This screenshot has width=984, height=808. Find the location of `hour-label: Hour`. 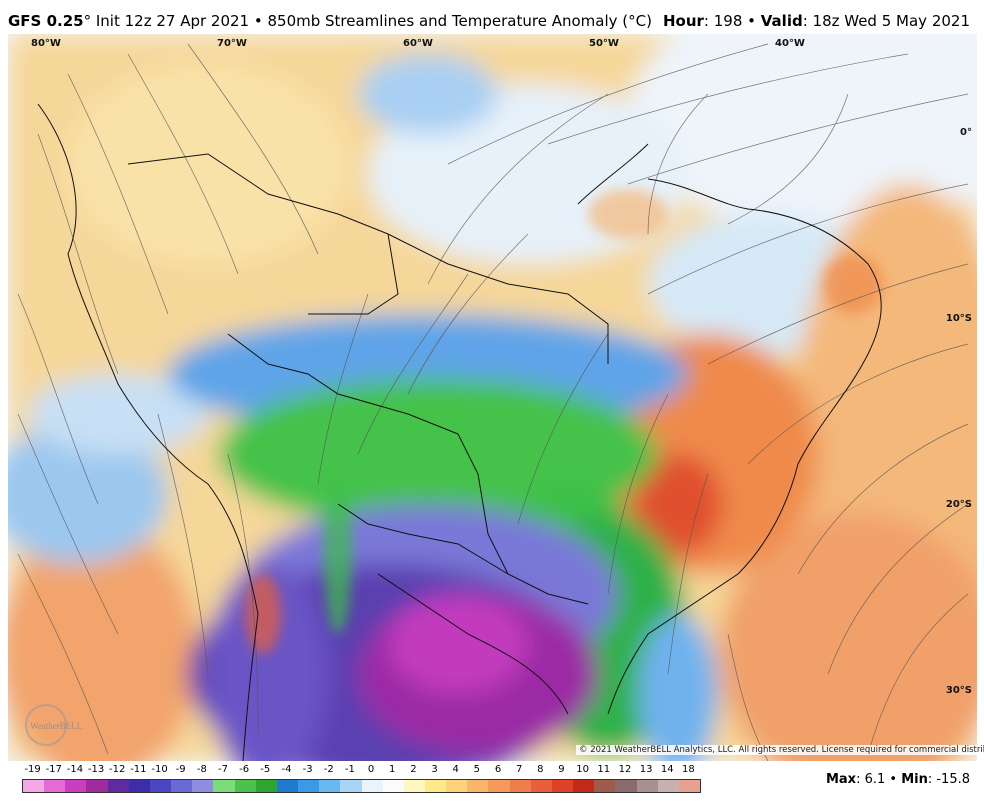

hour-label: Hour is located at coordinates (683, 21).